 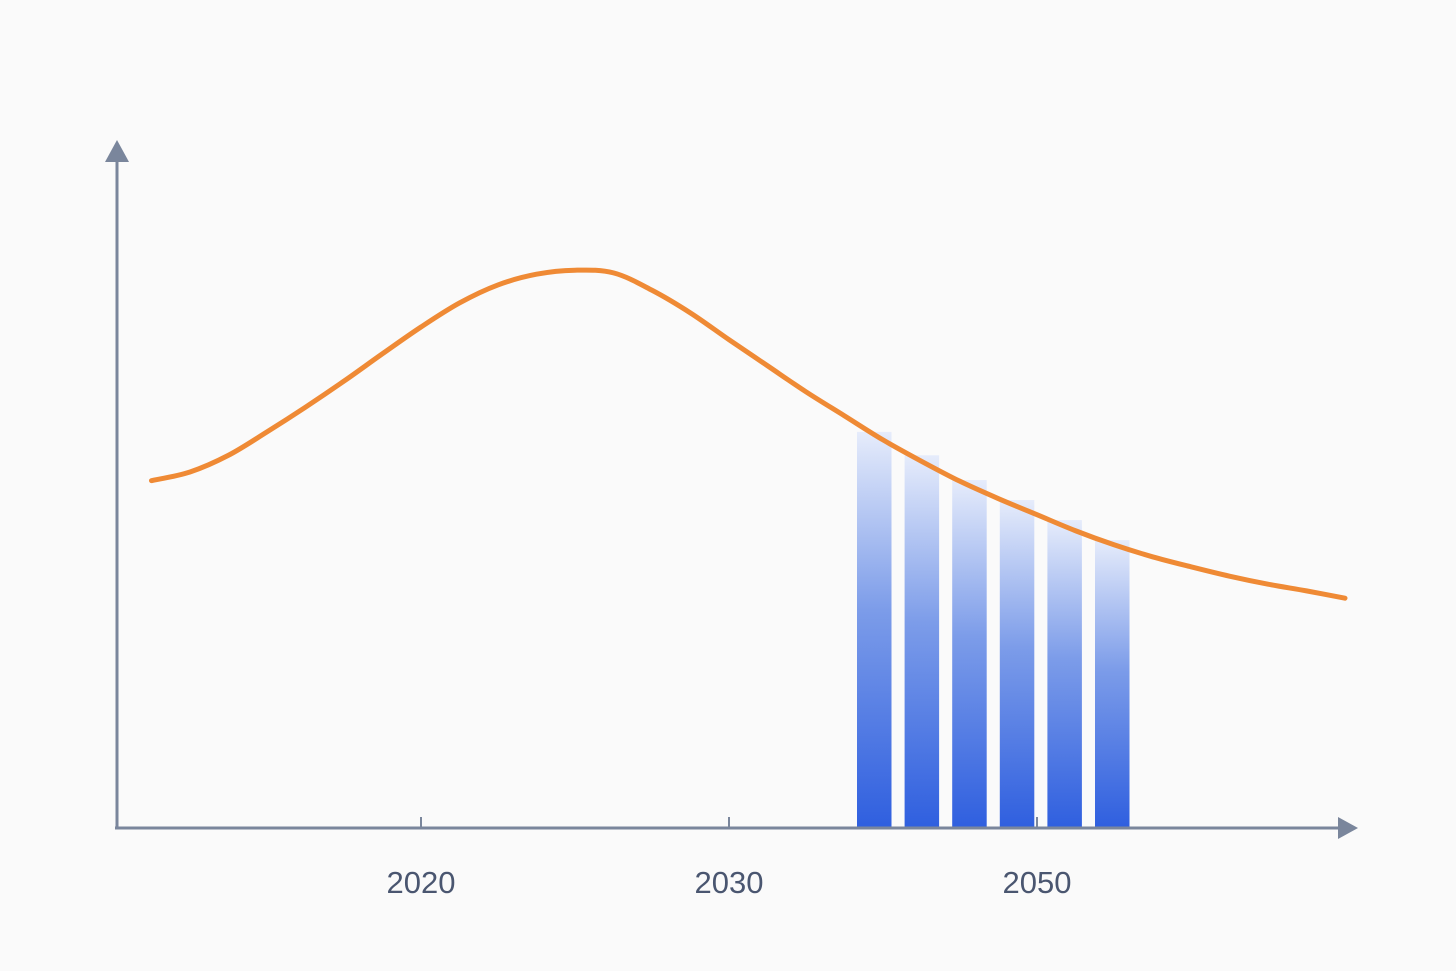 I want to click on x-tick-label: 2030, so click(x=729, y=882).